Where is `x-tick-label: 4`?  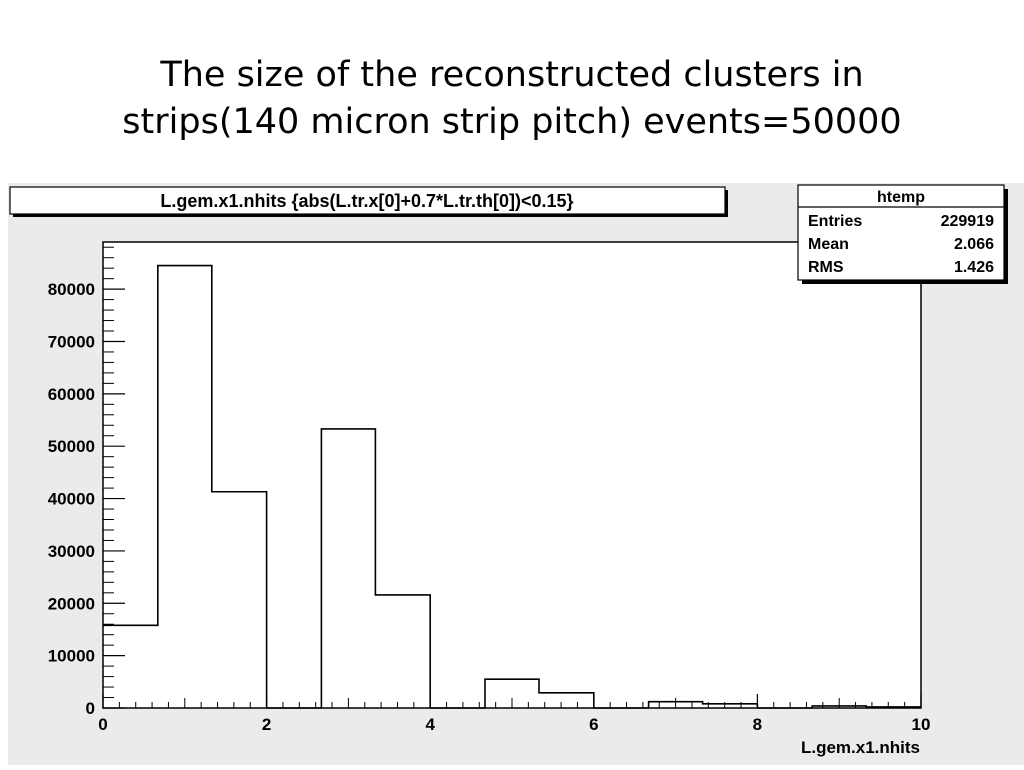 x-tick-label: 4 is located at coordinates (430, 724).